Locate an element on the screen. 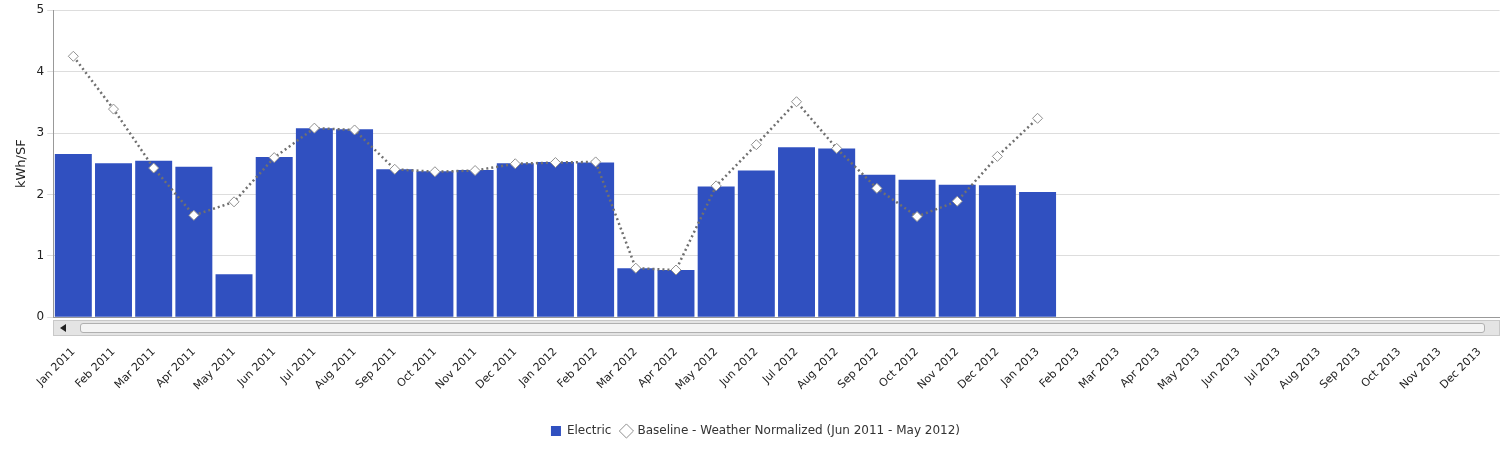 Image resolution: width=1511 pixels, height=451 pixels. y-tick-label: 0 is located at coordinates (40, 316).